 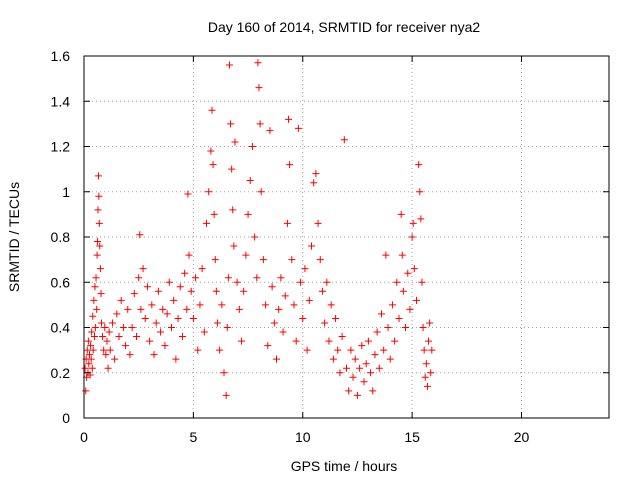 What do you see at coordinates (412, 437) in the screenshot?
I see `x-tick-label: 15` at bounding box center [412, 437].